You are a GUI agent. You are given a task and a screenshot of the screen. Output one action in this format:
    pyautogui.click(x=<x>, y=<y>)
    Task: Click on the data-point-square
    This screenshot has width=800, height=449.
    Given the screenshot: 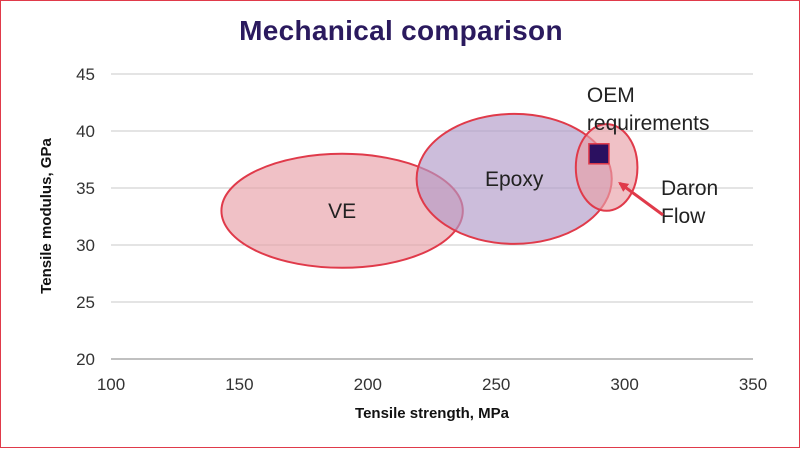 What is the action you would take?
    pyautogui.click(x=599, y=154)
    